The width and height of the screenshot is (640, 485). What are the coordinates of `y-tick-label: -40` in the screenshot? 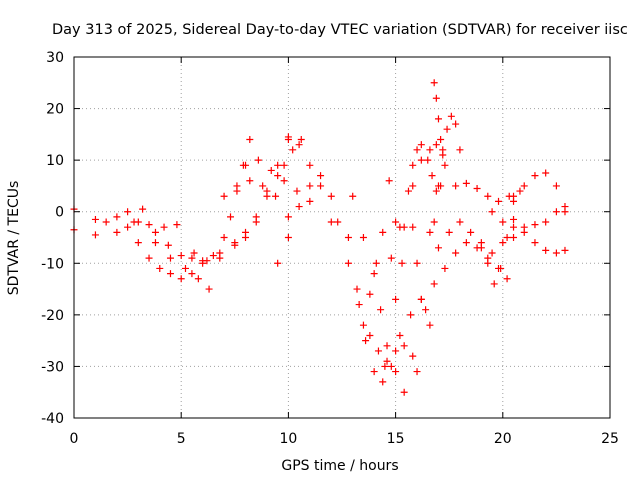 It's located at (52, 419).